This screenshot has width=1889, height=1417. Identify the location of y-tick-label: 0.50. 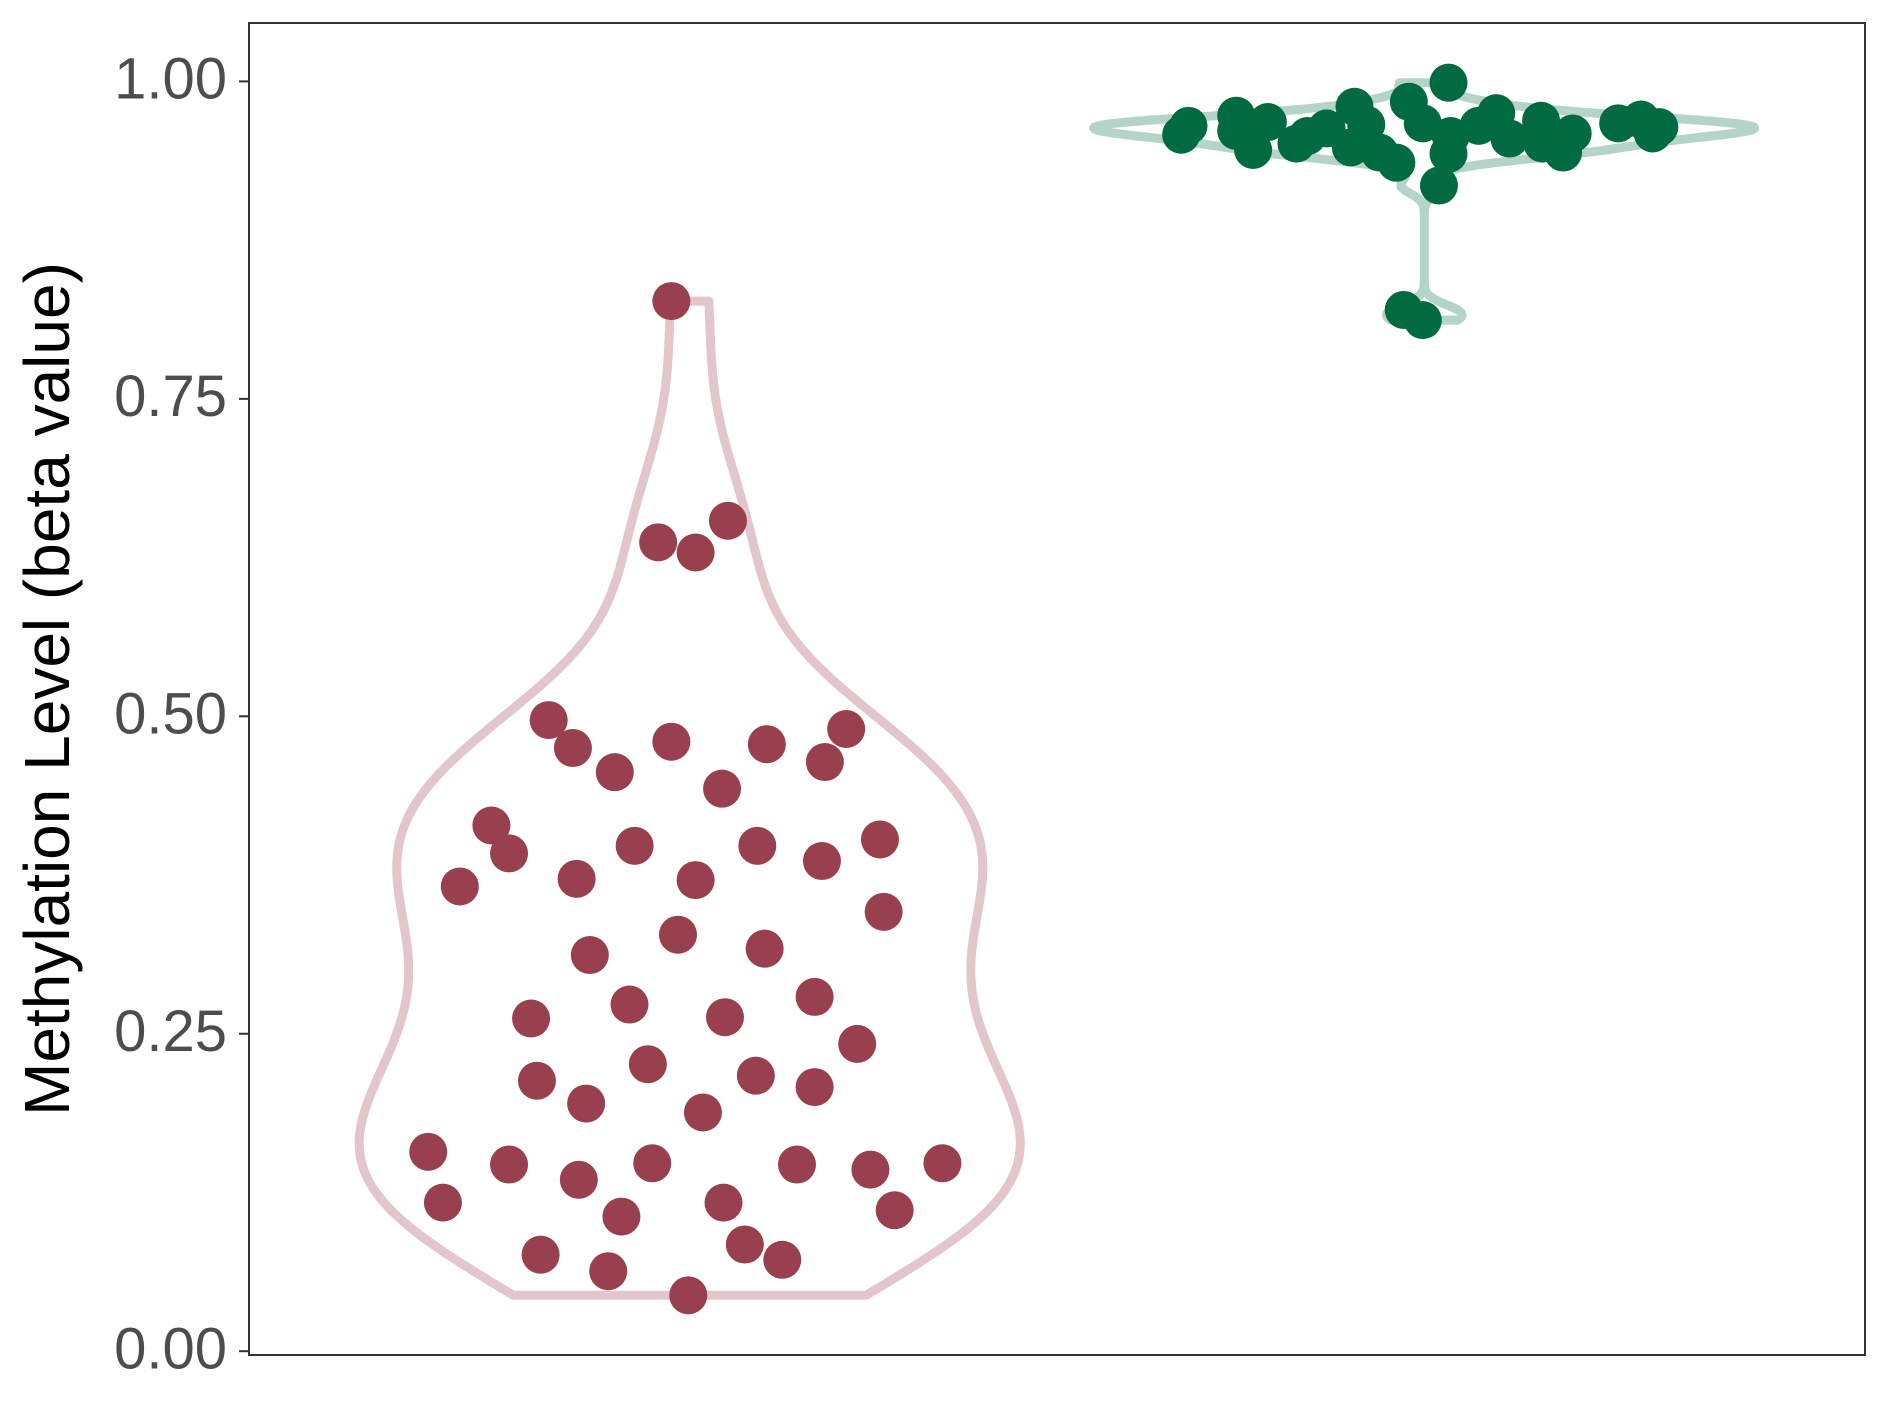
(170, 714).